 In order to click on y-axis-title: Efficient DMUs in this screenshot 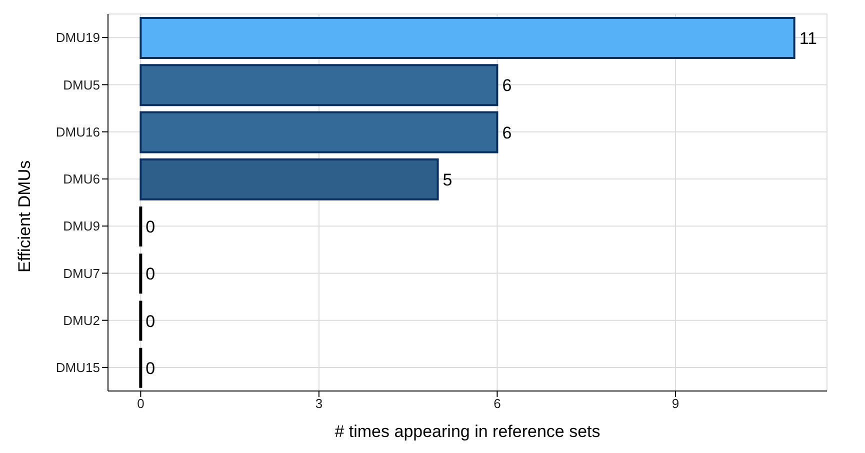, I will do `click(24, 216)`.